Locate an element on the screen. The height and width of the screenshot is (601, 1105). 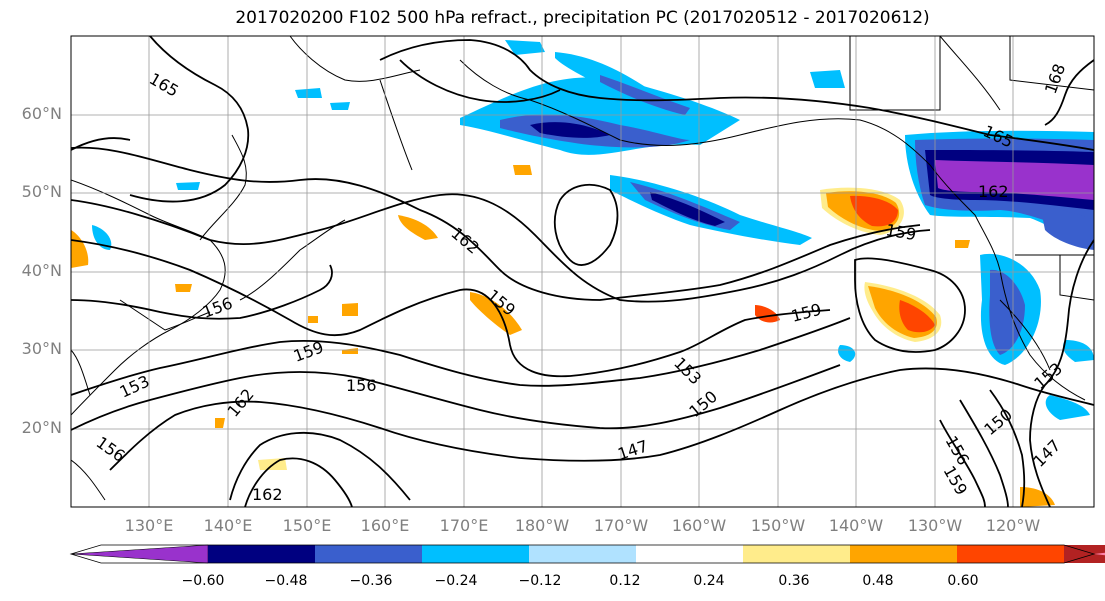
lon-label: 140°W is located at coordinates (856, 525).